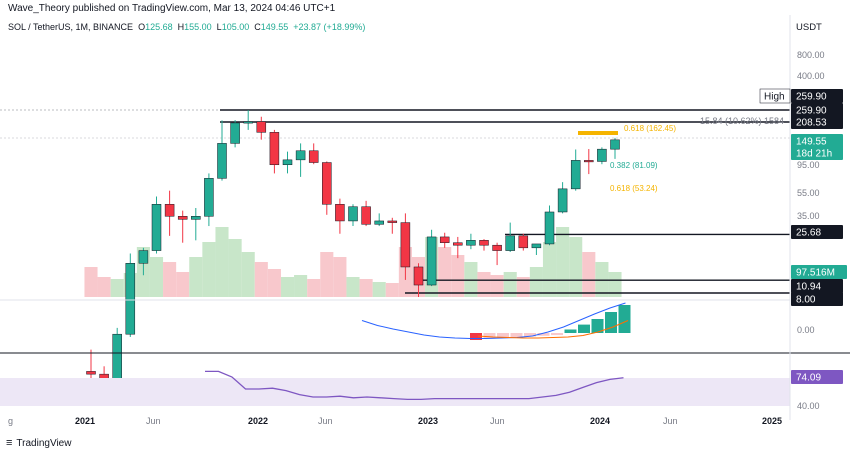 This screenshot has height=454, width=850. I want to click on close-label: C, so click(257, 27).